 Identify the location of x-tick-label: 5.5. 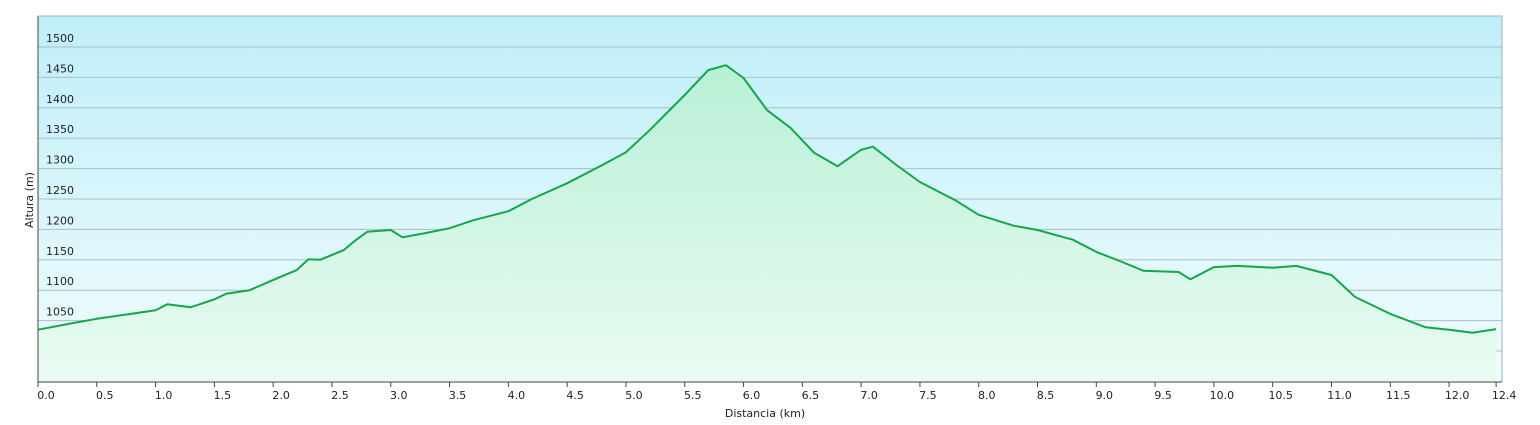
(693, 395).